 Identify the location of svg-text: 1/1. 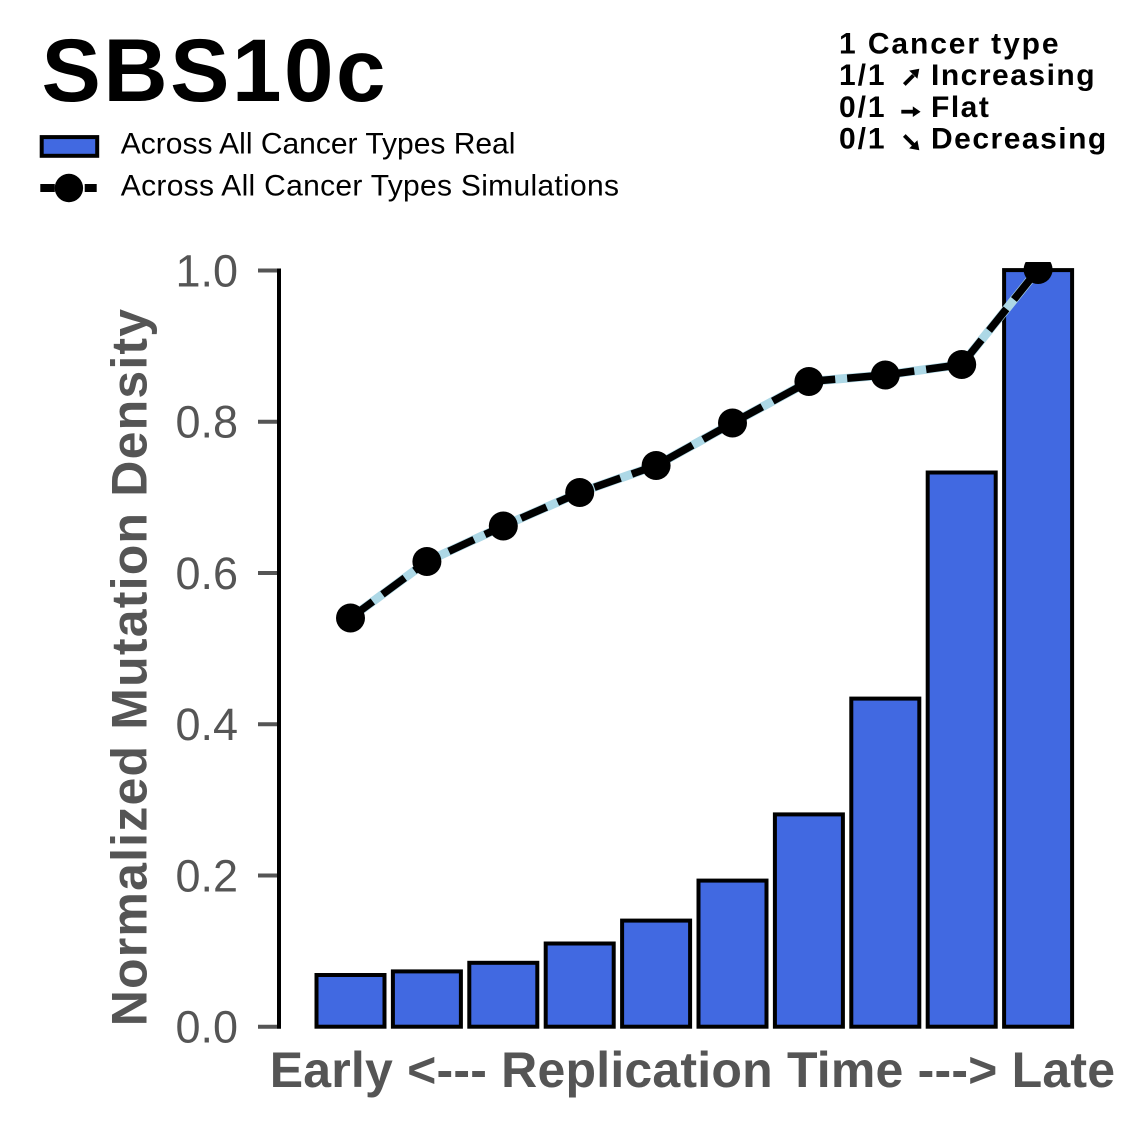
(862, 75).